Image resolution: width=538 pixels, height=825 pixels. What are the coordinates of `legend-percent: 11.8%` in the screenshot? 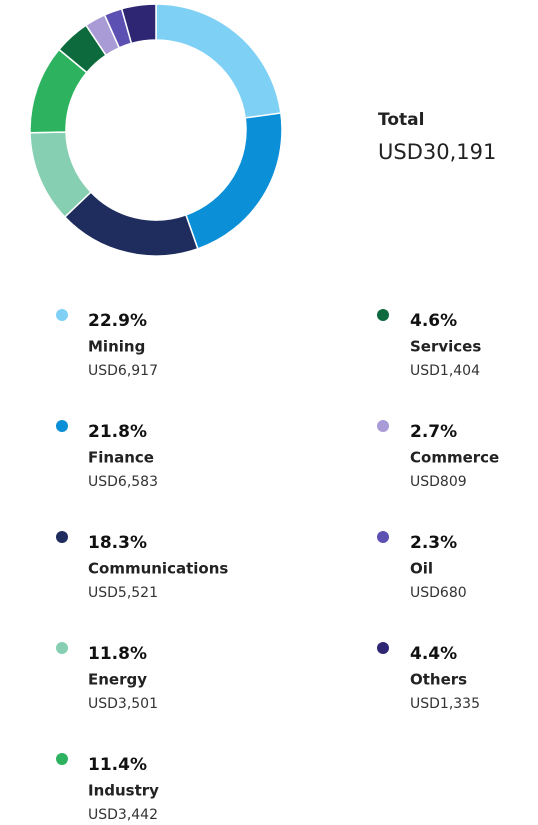 It's located at (117, 654).